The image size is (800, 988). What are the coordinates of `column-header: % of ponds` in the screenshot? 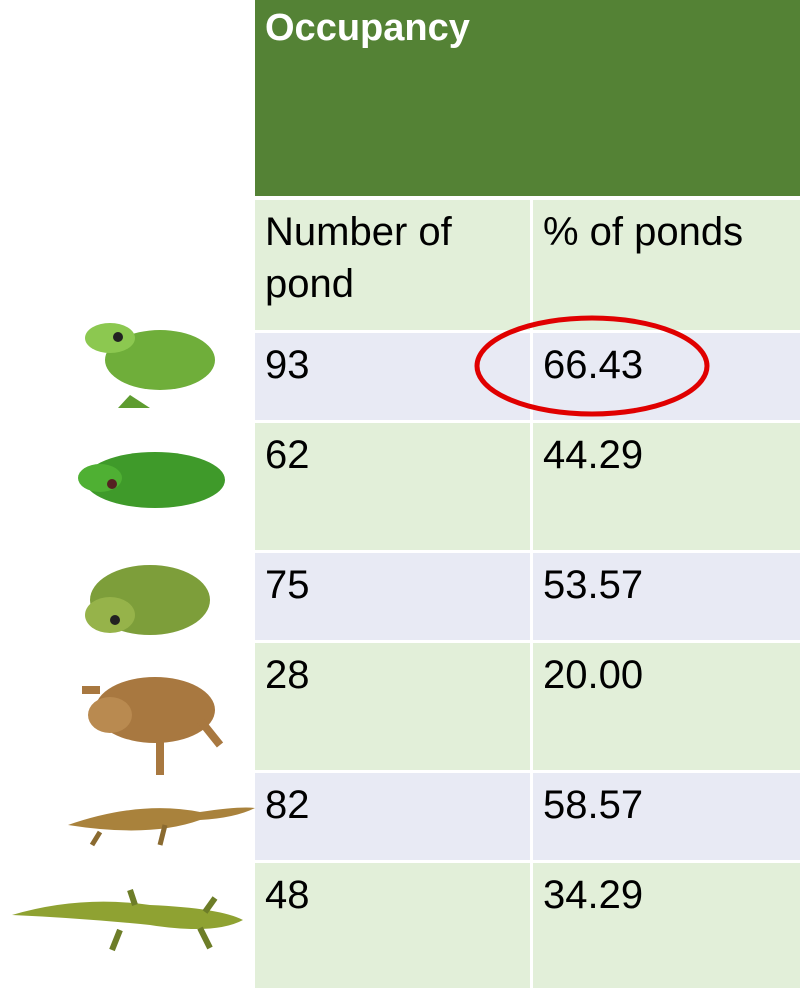 It's located at (666, 265).